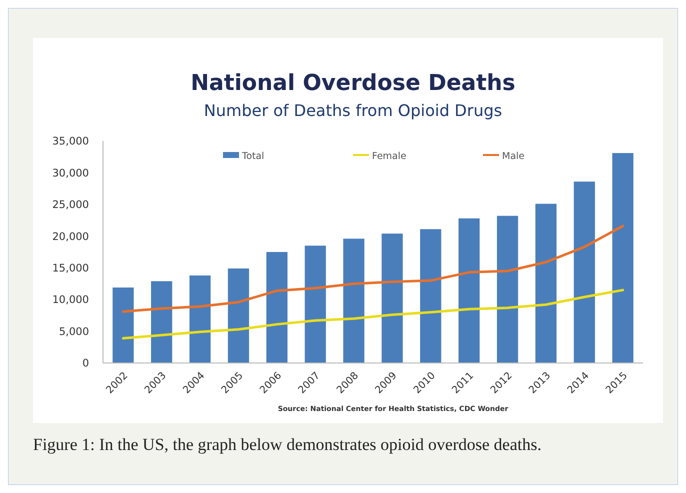  I want to click on chart-title: National Overdose Deaths, so click(353, 83).